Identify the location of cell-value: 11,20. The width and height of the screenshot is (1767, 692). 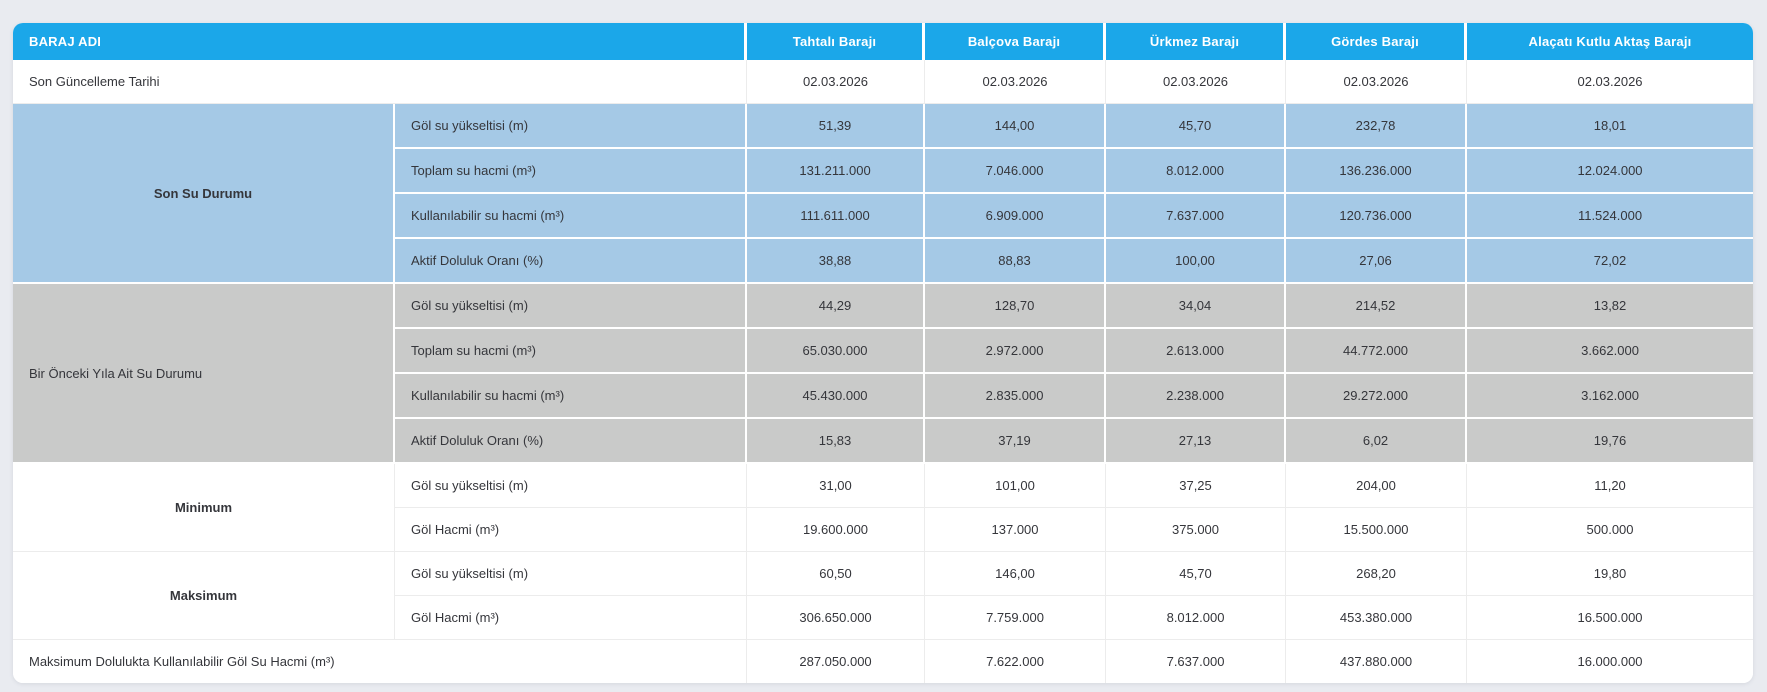
(1610, 486).